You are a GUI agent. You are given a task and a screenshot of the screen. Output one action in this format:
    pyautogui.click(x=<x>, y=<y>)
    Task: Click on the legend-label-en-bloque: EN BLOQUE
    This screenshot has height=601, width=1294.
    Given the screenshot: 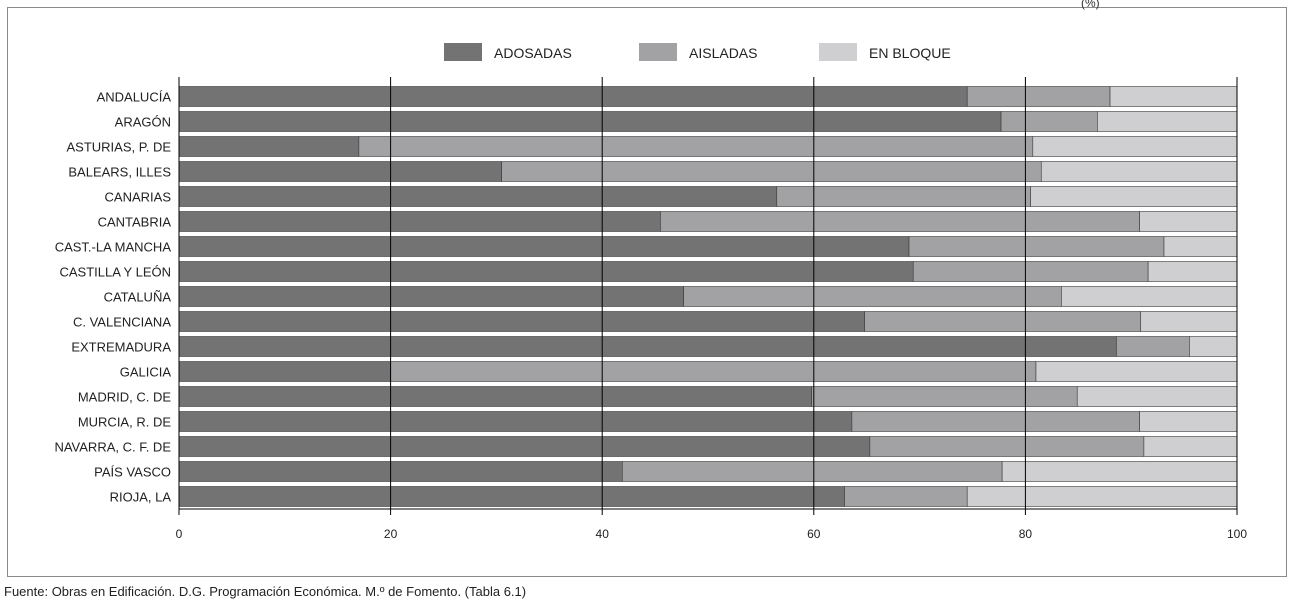 What is the action you would take?
    pyautogui.click(x=910, y=53)
    